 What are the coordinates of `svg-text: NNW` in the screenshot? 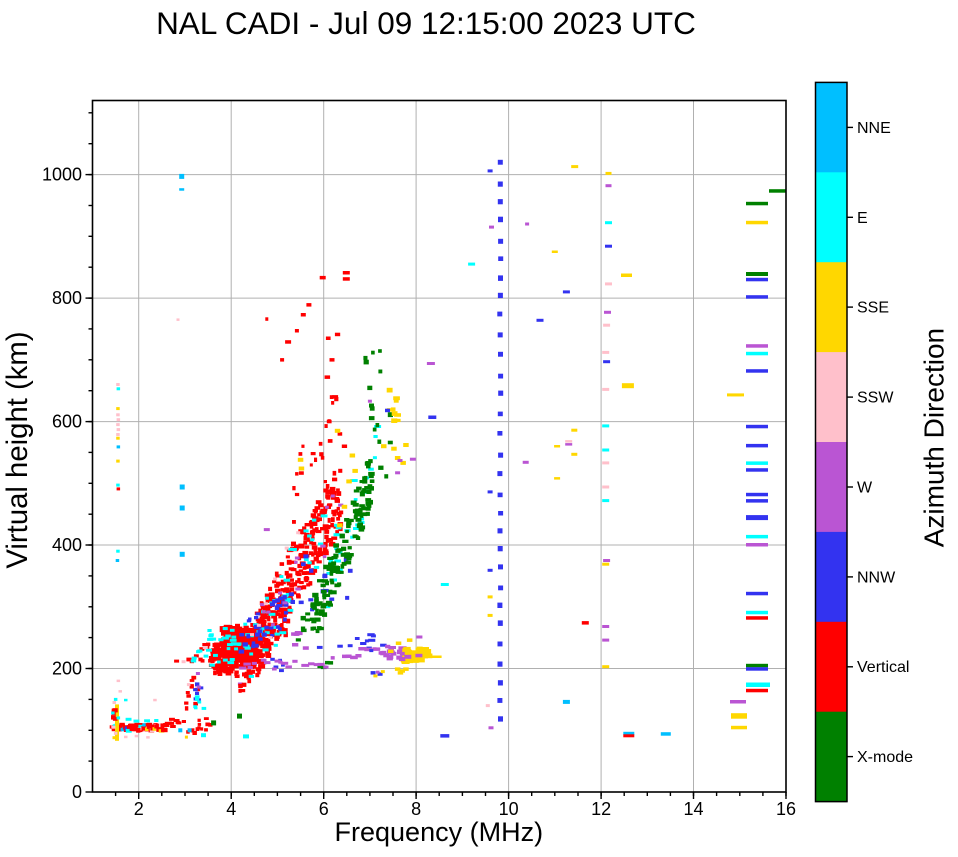 It's located at (876, 577).